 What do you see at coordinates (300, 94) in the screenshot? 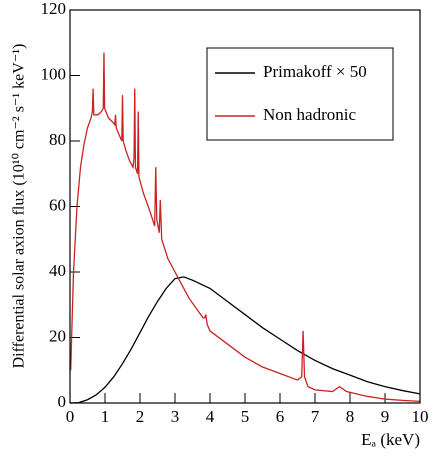
I see `legend-box` at bounding box center [300, 94].